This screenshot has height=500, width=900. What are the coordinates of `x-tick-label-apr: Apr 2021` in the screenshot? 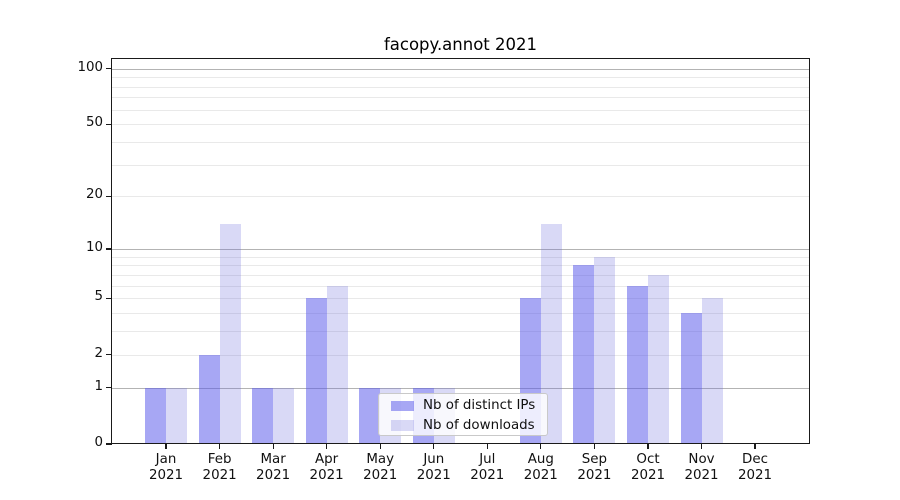 It's located at (327, 468).